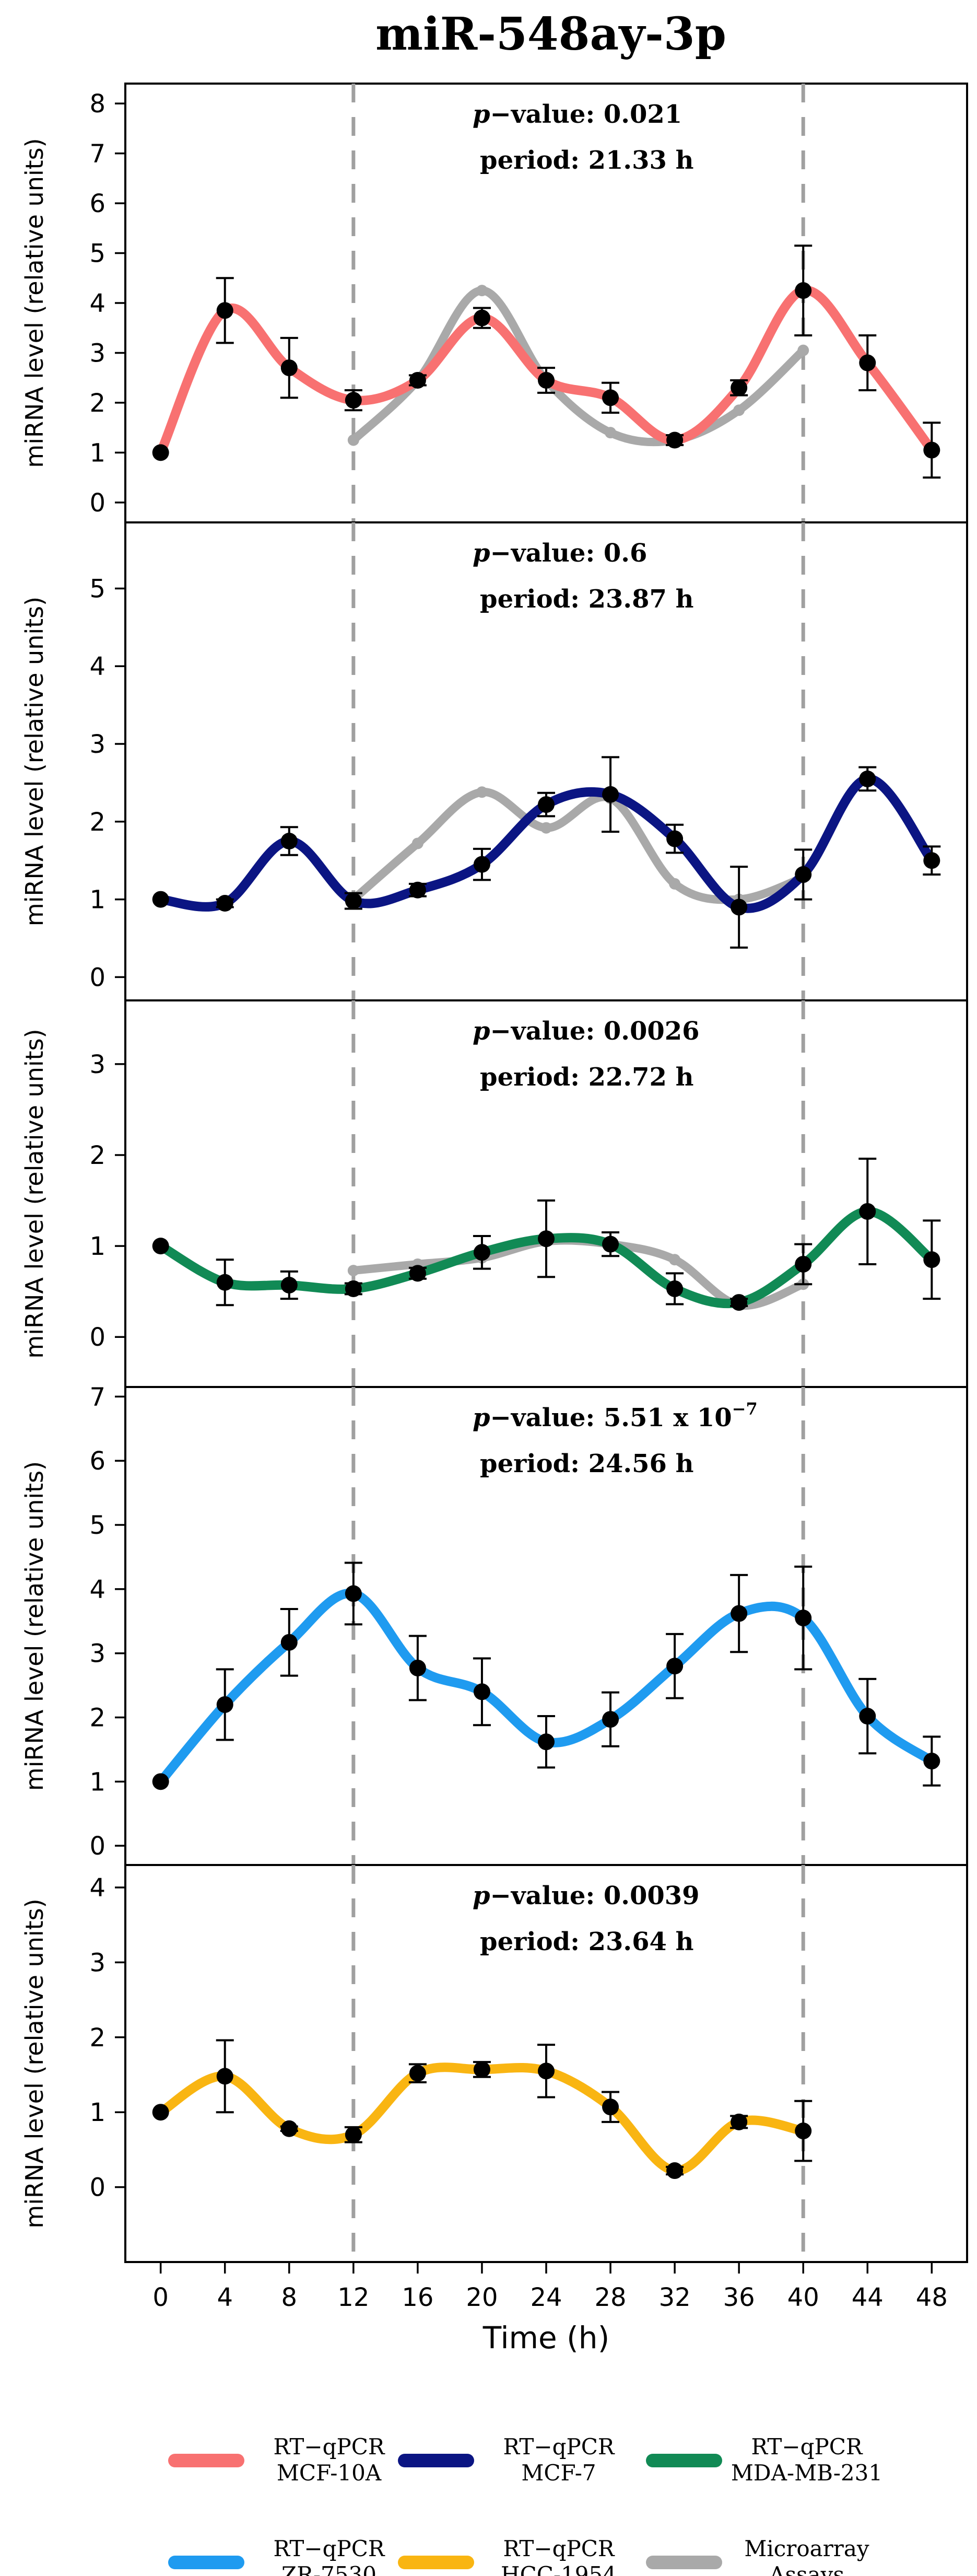  I want to click on legend-label-line2: MDA-MB-231, so click(806, 2473).